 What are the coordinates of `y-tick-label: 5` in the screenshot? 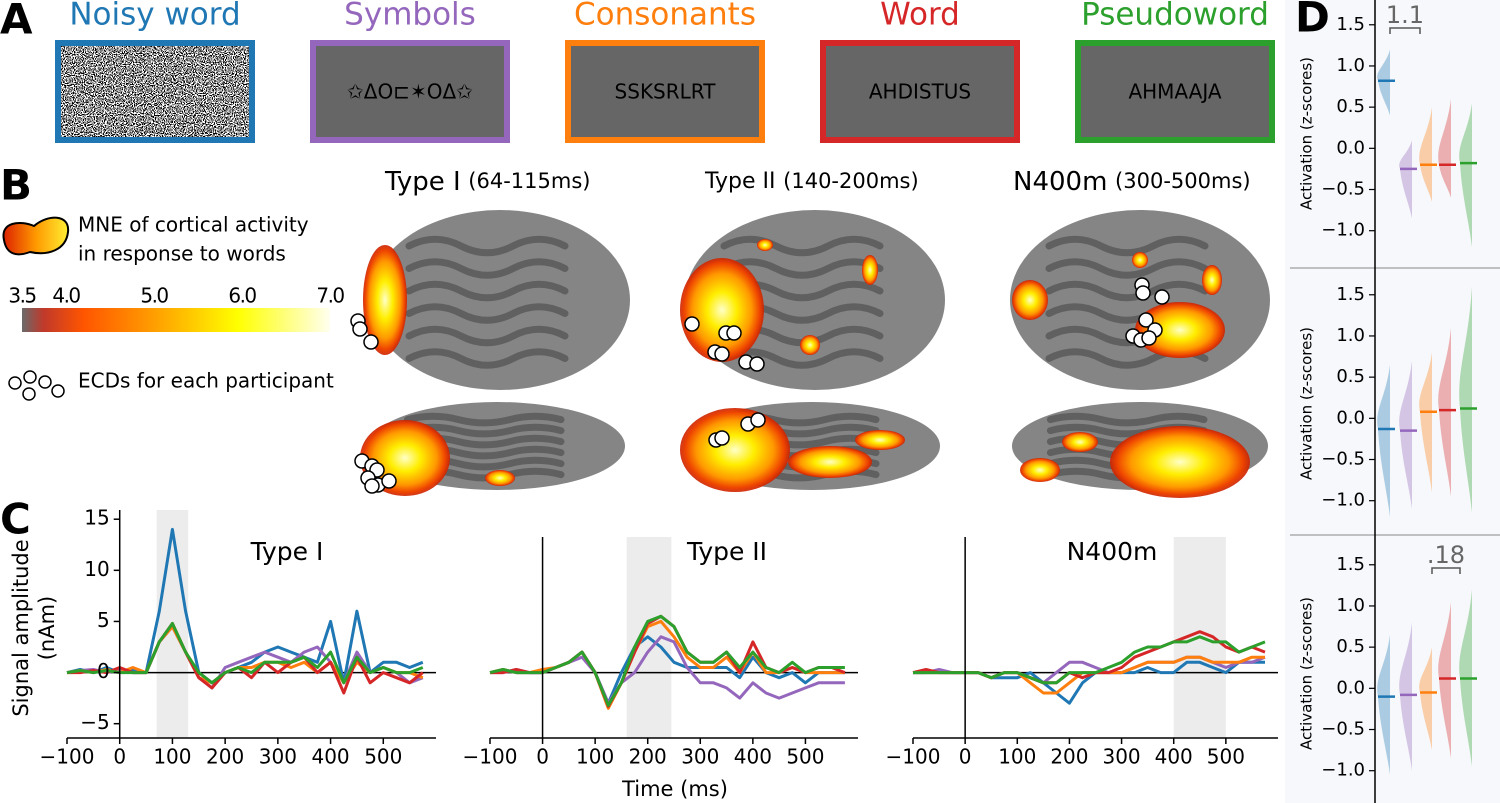 It's located at (103, 620).